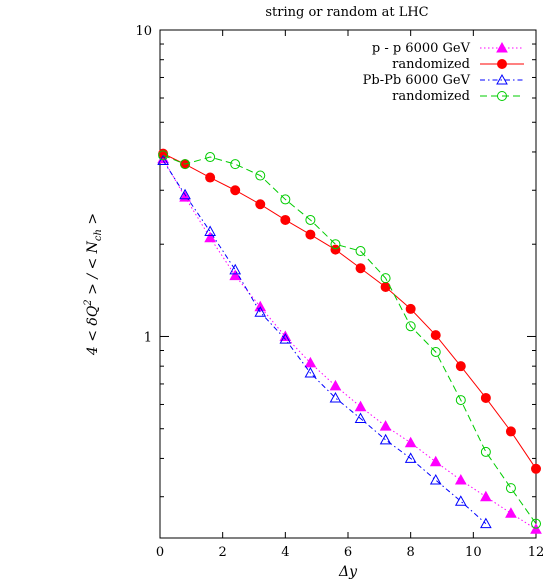 The image size is (543, 581). What do you see at coordinates (348, 552) in the screenshot?
I see `x-tick-label: 6` at bounding box center [348, 552].